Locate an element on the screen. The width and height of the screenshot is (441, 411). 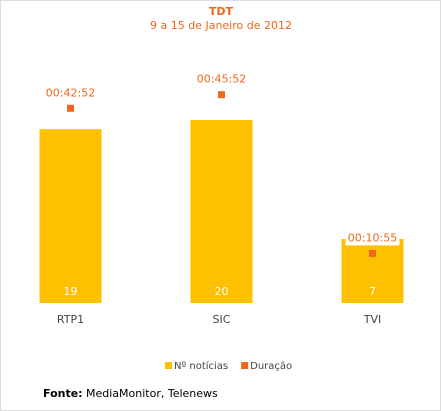
legend-label: Duração is located at coordinates (271, 366).